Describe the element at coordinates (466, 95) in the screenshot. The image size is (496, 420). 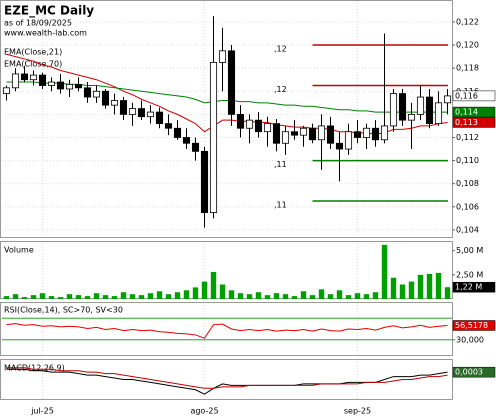
I see `last-value-label: 0,116` at that location.